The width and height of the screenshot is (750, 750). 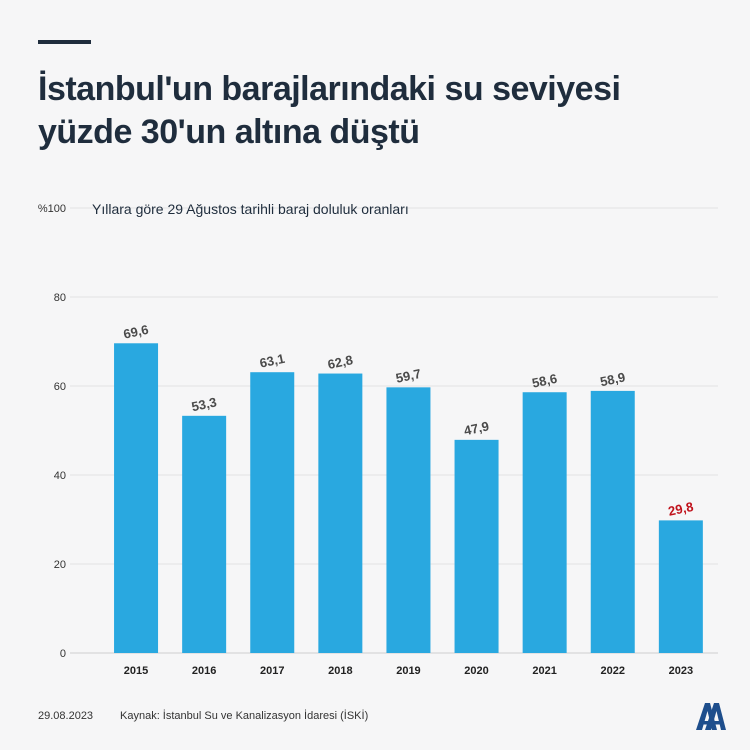 What do you see at coordinates (711, 716) in the screenshot?
I see `aa-logo-icon` at bounding box center [711, 716].